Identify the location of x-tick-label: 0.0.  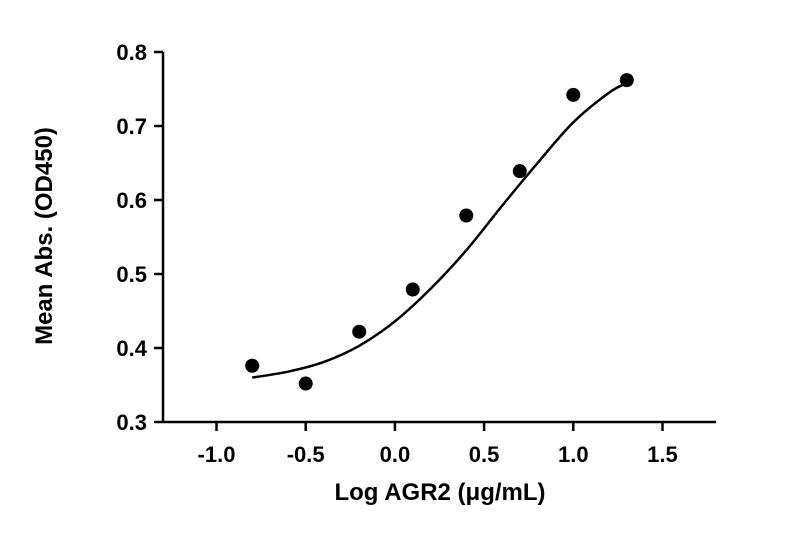
(395, 454).